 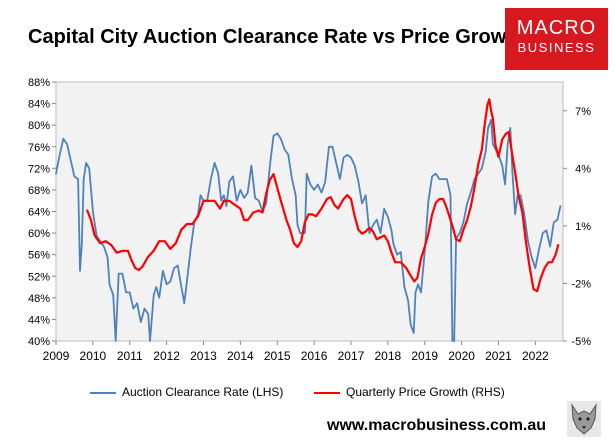 I want to click on y-right-tick-label: 4%, so click(x=583, y=169).